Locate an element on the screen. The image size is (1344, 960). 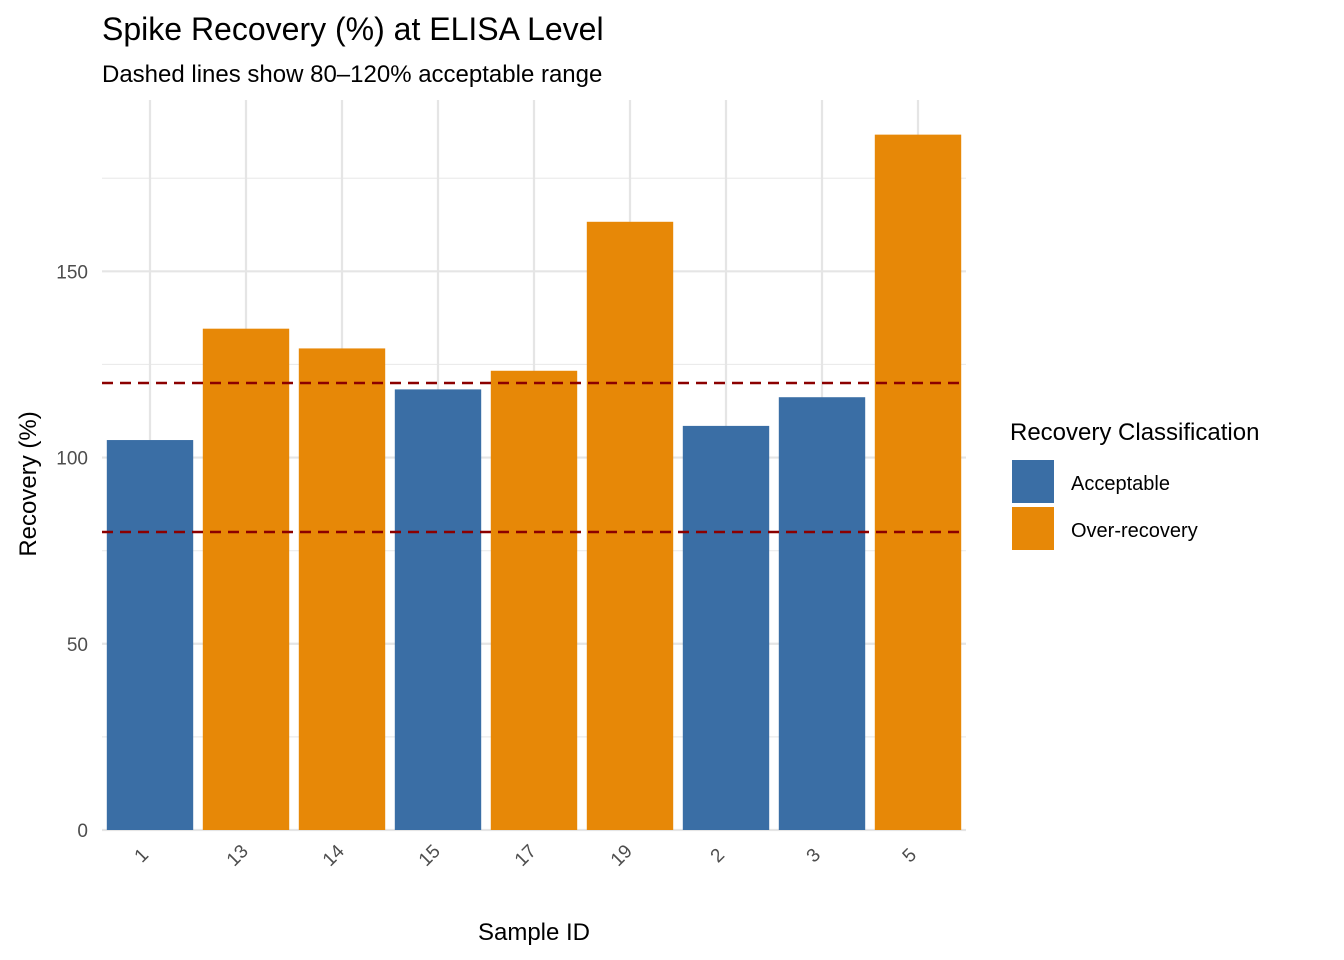
legend-label: Acceptable is located at coordinates (1120, 484).